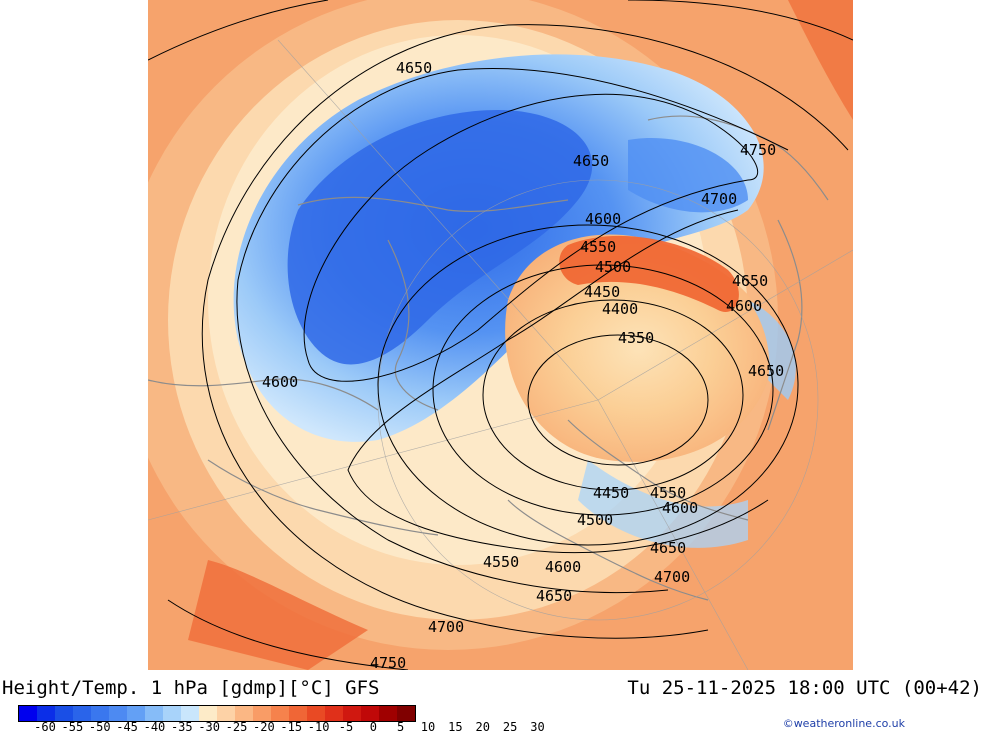 Image resolution: width=1000 pixels, height=734 pixels. I want to click on cold-ring-south, so click(663, 504).